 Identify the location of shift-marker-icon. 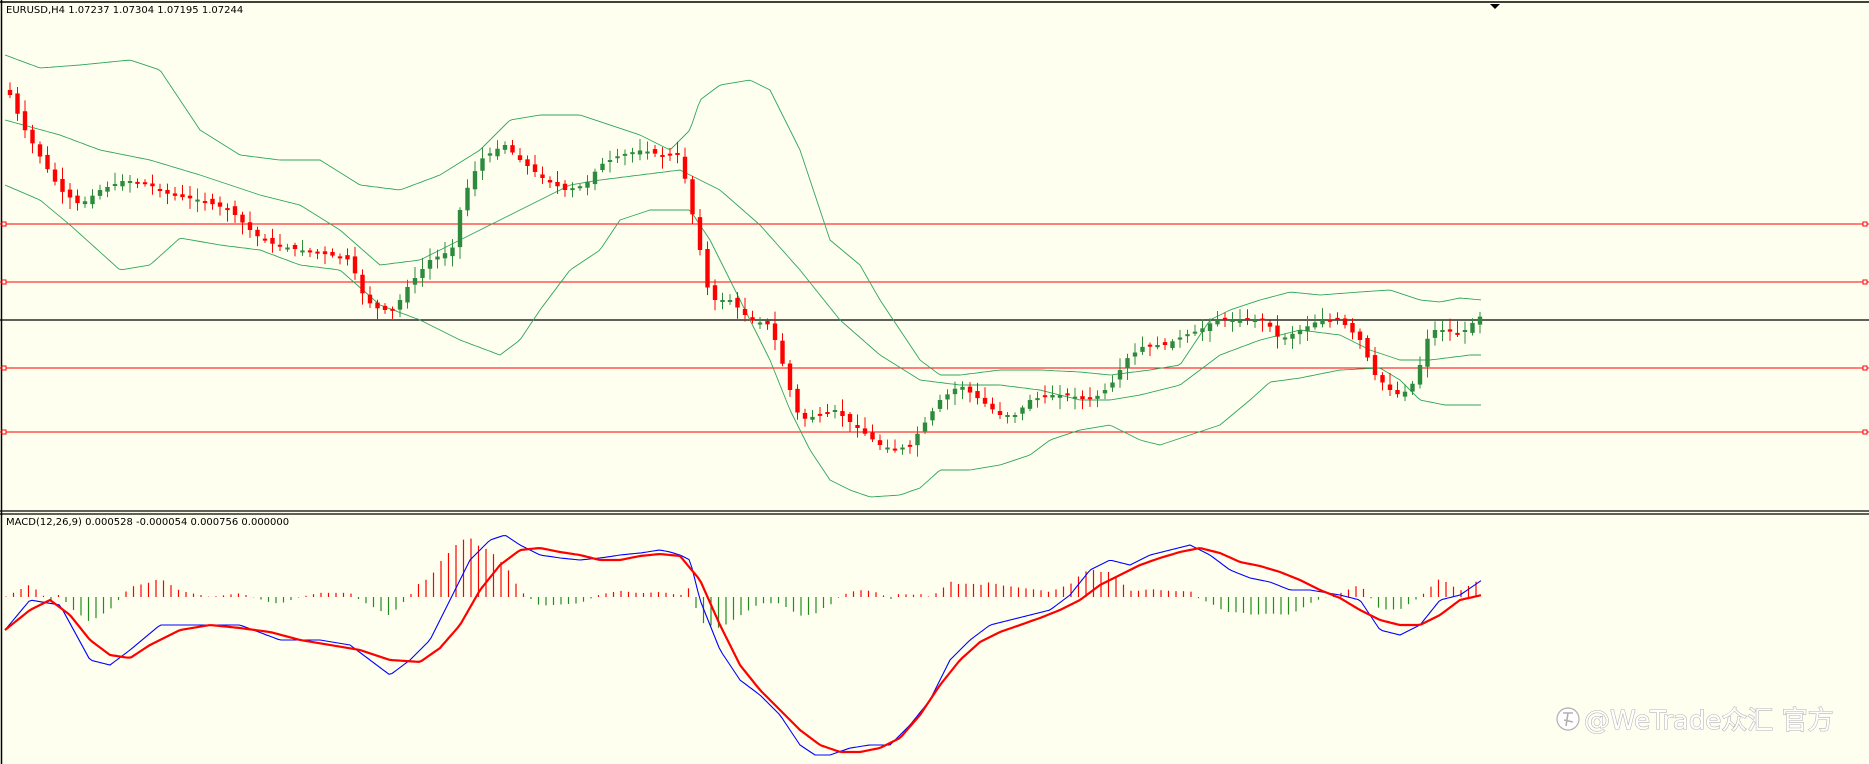
(1495, 6).